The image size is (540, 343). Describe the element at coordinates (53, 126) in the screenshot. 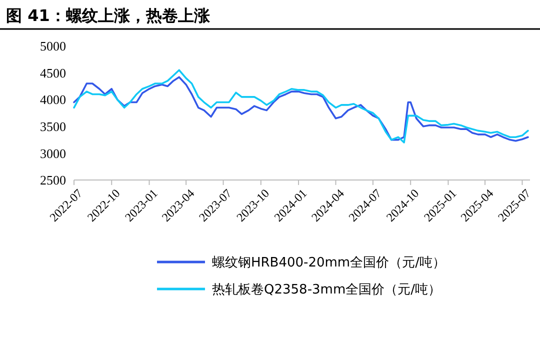

I see `y-tick-label: 3500` at that location.